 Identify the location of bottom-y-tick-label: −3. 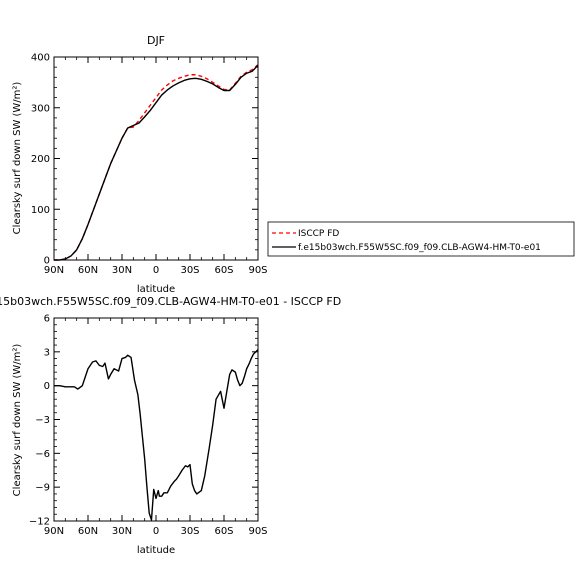
(42, 420).